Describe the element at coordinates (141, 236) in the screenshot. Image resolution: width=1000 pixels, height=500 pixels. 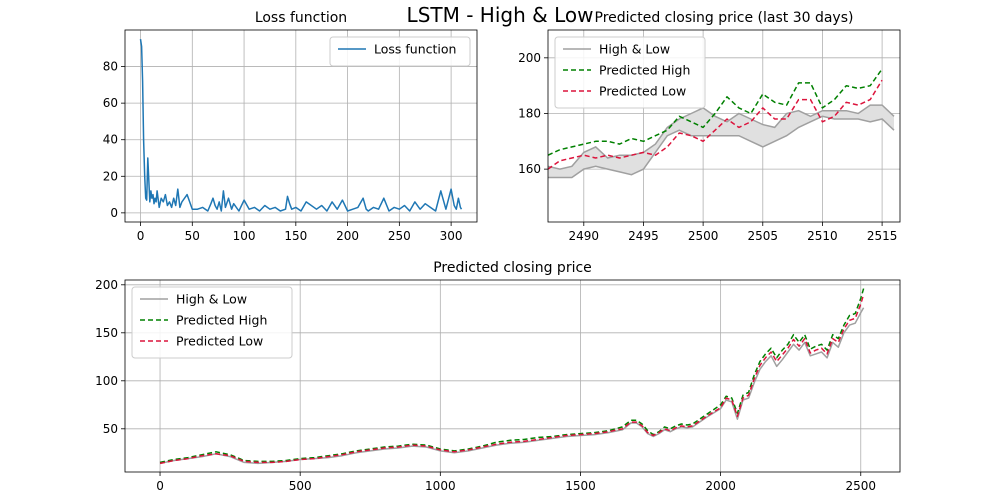
I see `loss-xtick-label: 0` at that location.